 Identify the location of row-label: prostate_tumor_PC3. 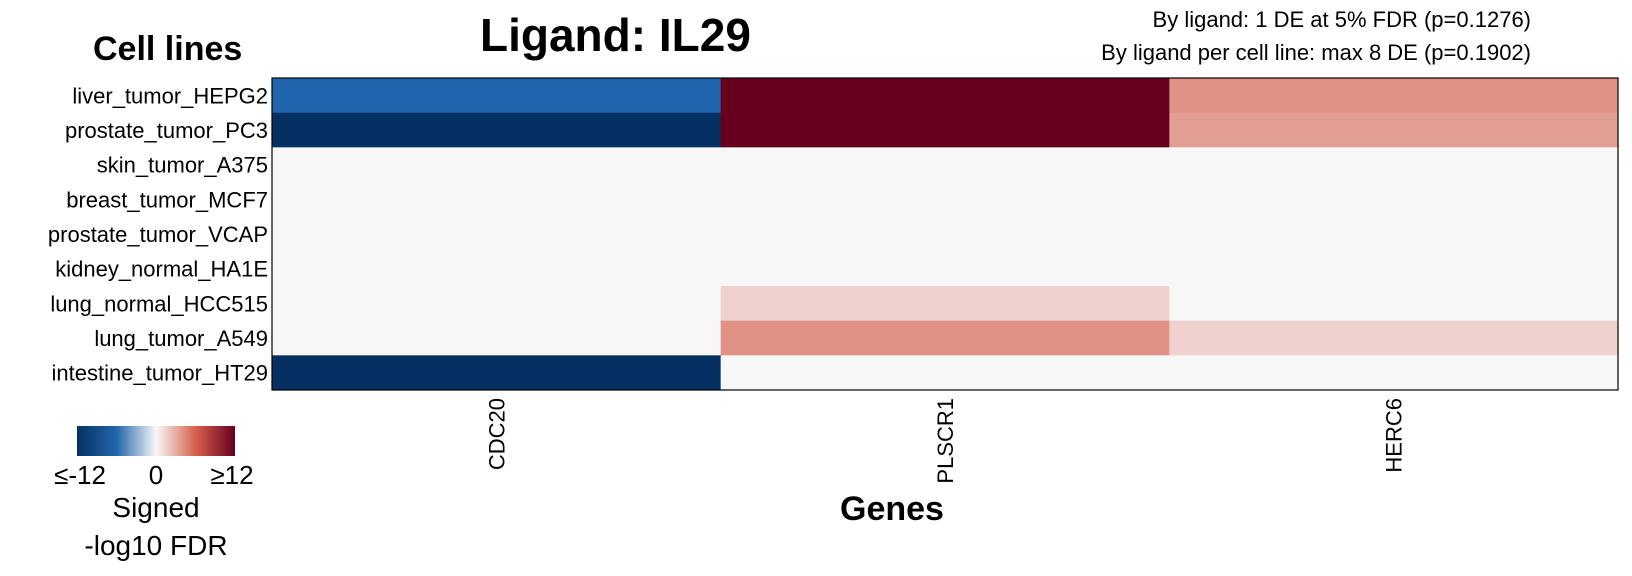
(166, 130).